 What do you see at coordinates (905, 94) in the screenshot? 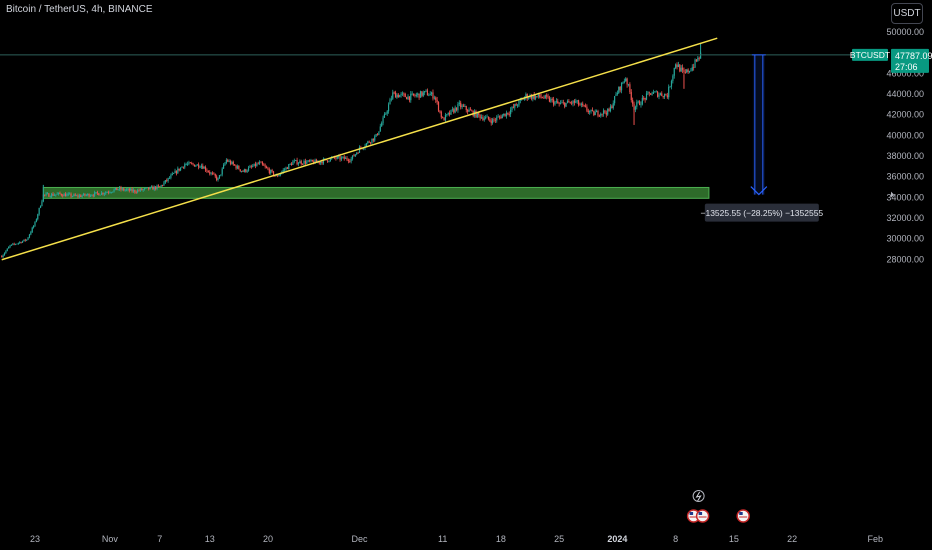
I see `y-tick-label: 44000.00` at bounding box center [905, 94].